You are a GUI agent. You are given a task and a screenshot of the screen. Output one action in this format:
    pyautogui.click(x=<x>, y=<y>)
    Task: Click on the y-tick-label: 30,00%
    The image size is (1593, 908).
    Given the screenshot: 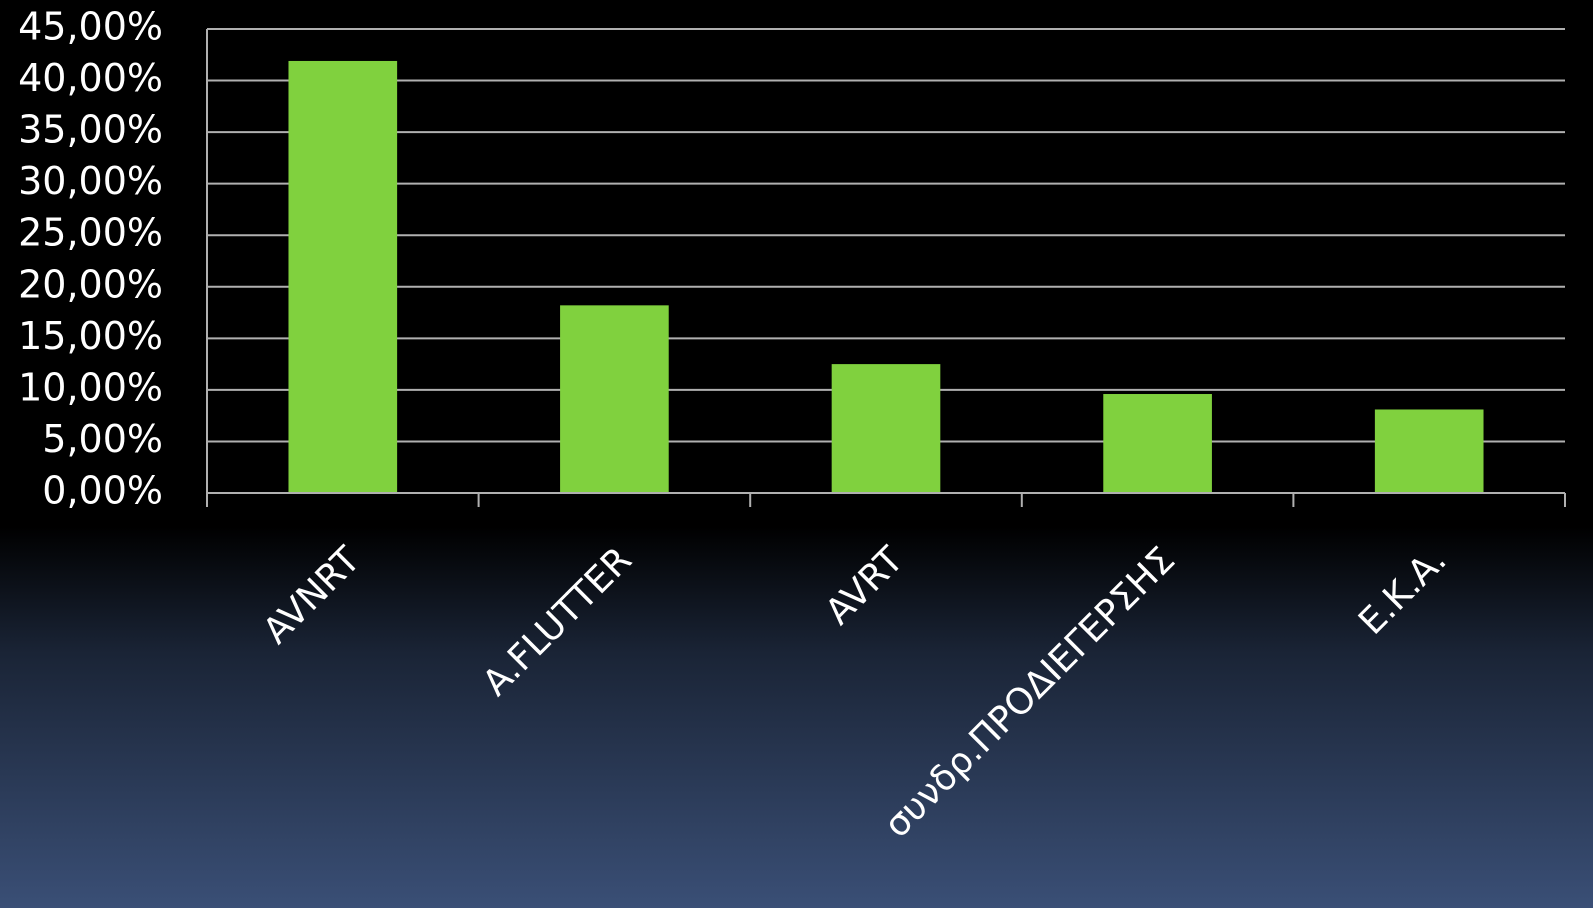 What is the action you would take?
    pyautogui.click(x=90, y=181)
    